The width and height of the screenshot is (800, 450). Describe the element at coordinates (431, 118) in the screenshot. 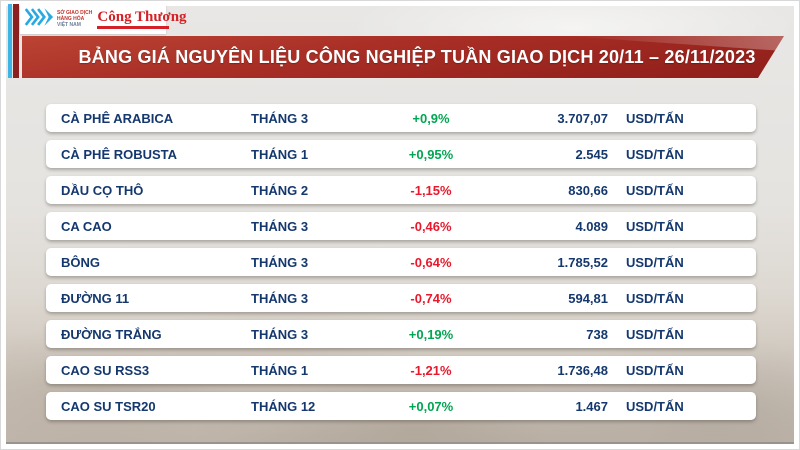

I see `change-percent-cell: +0,9%` at that location.